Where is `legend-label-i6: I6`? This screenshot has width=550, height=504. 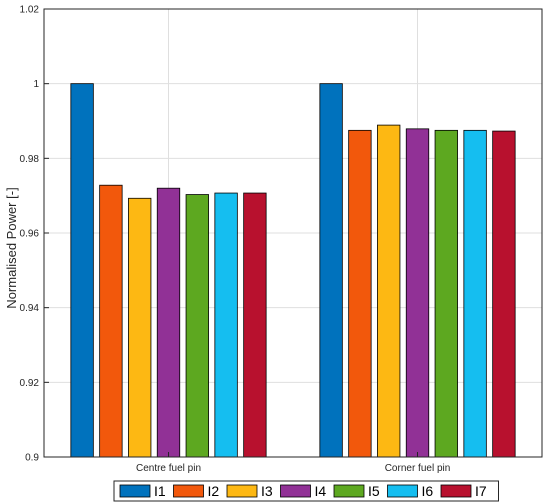
legend-label-i6: I6 is located at coordinates (428, 491).